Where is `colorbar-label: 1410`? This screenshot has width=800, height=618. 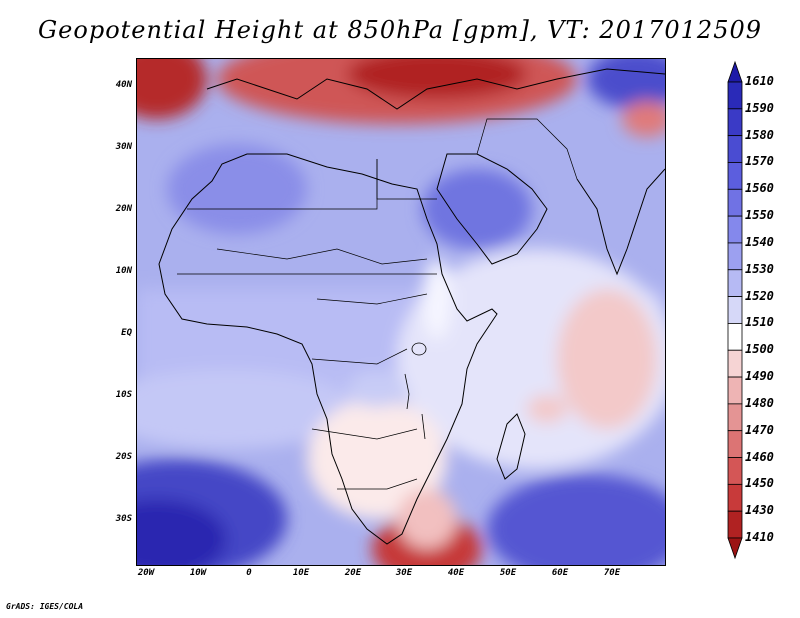 colorbar-label: 1410 is located at coordinates (759, 537).